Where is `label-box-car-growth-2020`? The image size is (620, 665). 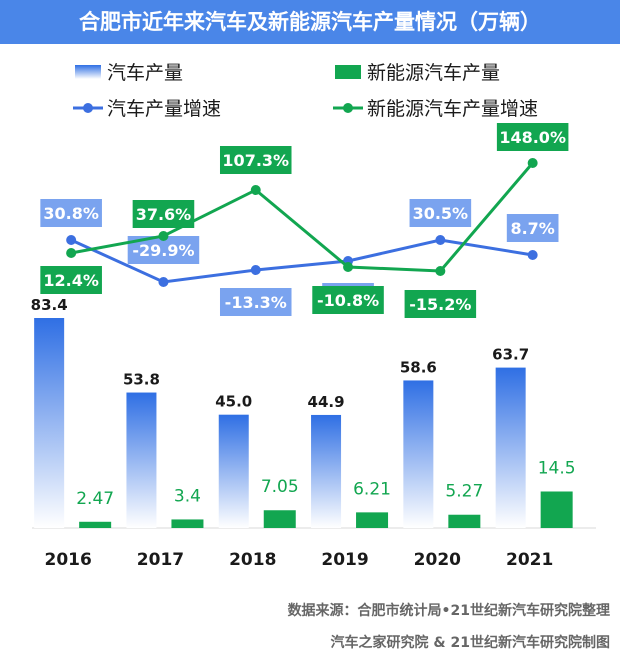
label-box-car-growth-2020 is located at coordinates (440, 213).